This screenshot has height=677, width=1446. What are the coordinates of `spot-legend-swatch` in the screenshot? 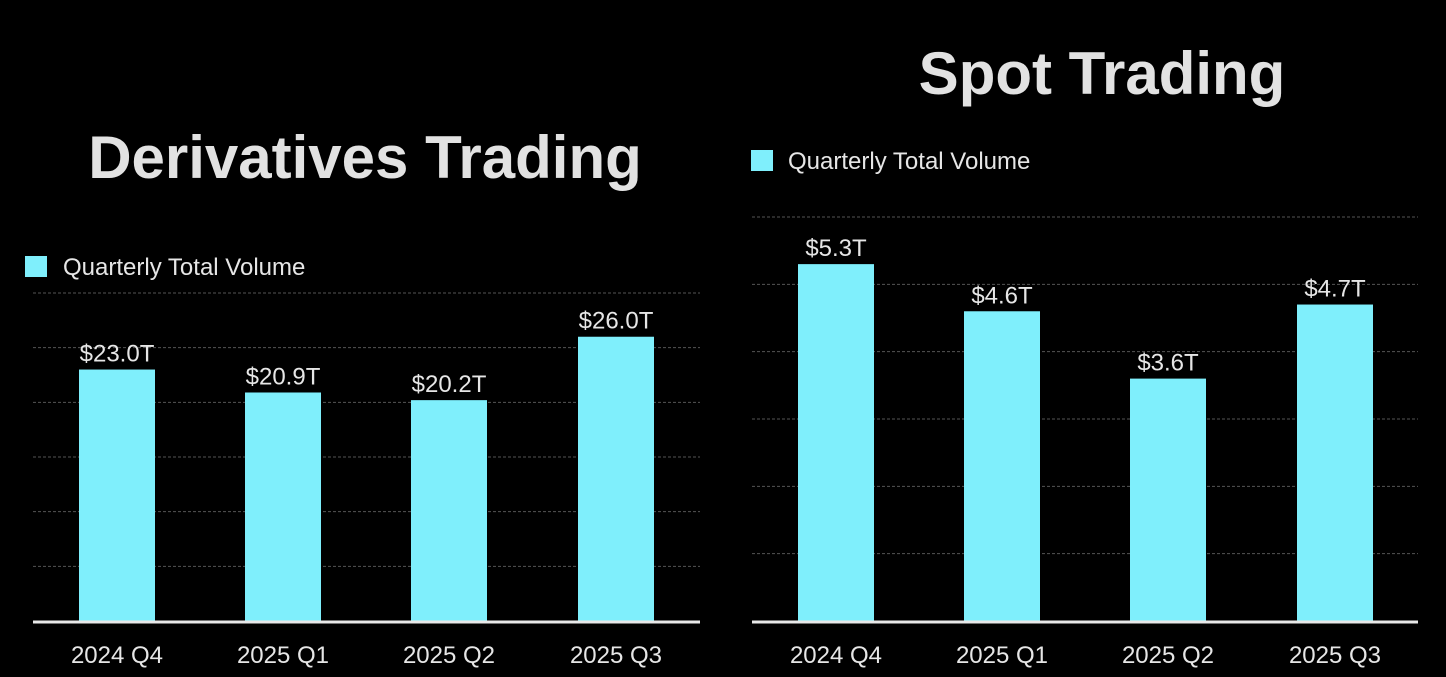 It's located at (762, 160).